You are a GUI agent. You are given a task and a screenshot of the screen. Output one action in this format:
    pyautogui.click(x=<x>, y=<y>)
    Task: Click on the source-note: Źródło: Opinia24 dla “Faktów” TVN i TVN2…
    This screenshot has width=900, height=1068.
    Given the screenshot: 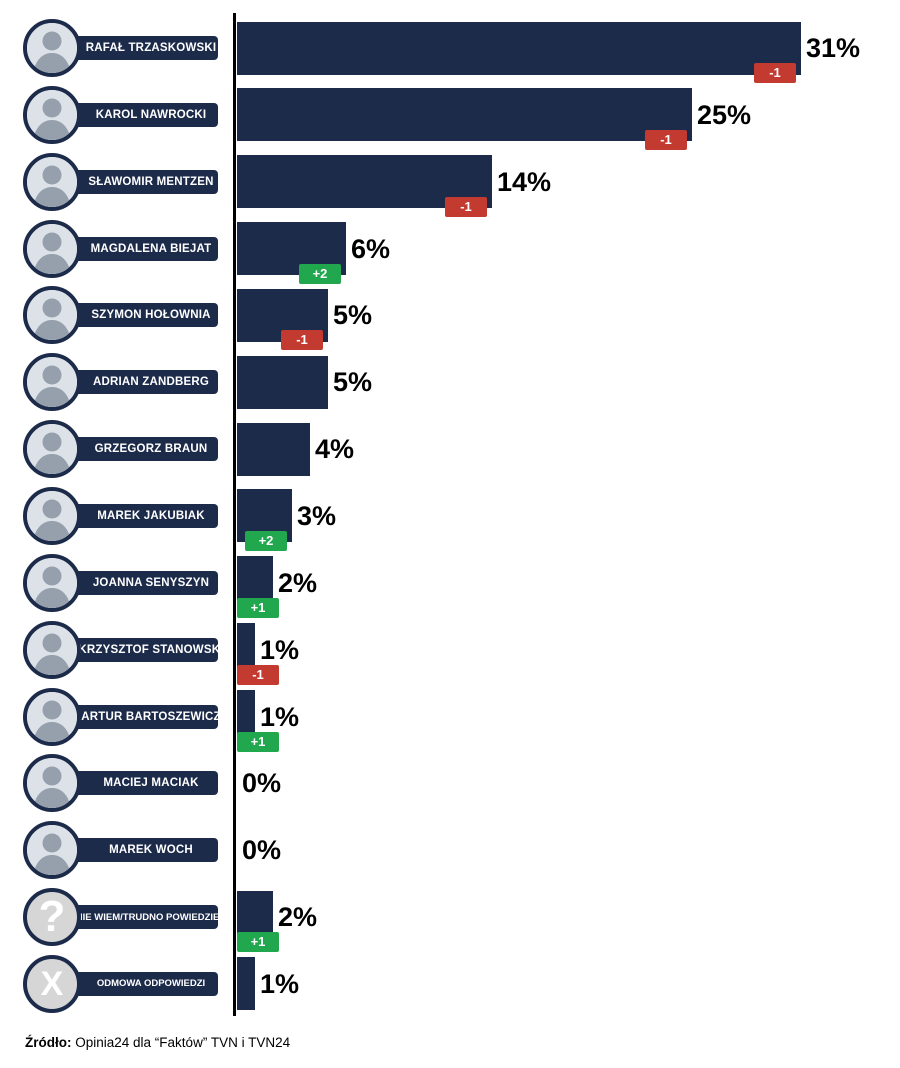 What is the action you would take?
    pyautogui.click(x=157, y=1042)
    